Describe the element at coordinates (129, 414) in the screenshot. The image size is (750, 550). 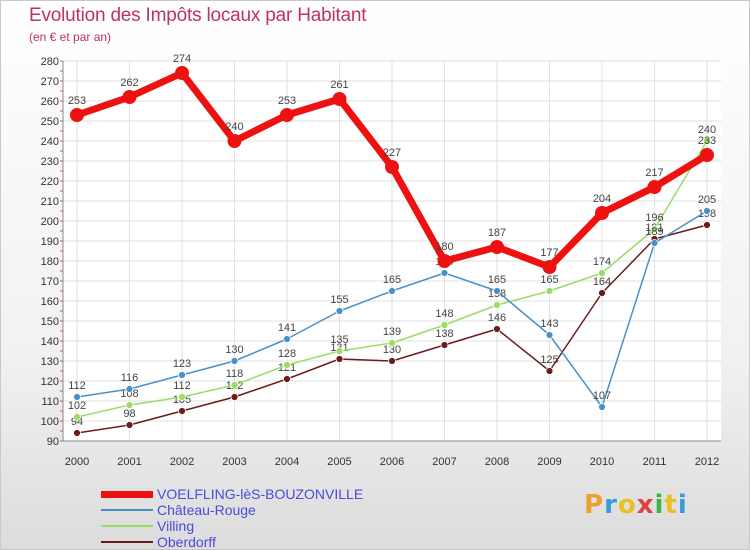
I see `data-label: 98` at that location.